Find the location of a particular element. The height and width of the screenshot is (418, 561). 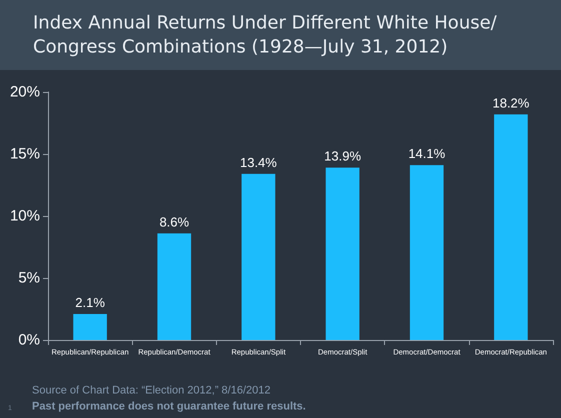

y-tick-label: 15% is located at coordinates (25, 154).